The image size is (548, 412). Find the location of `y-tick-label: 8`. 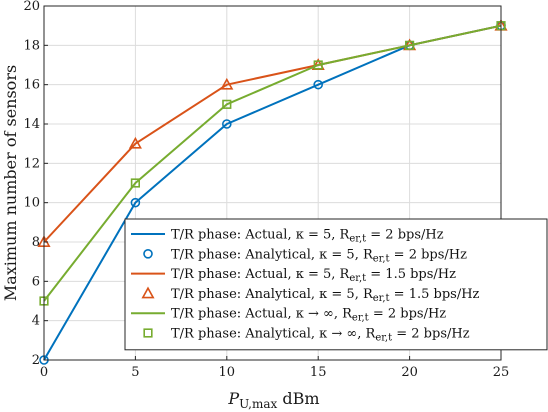

y-tick-label: 8 is located at coordinates (36, 242).